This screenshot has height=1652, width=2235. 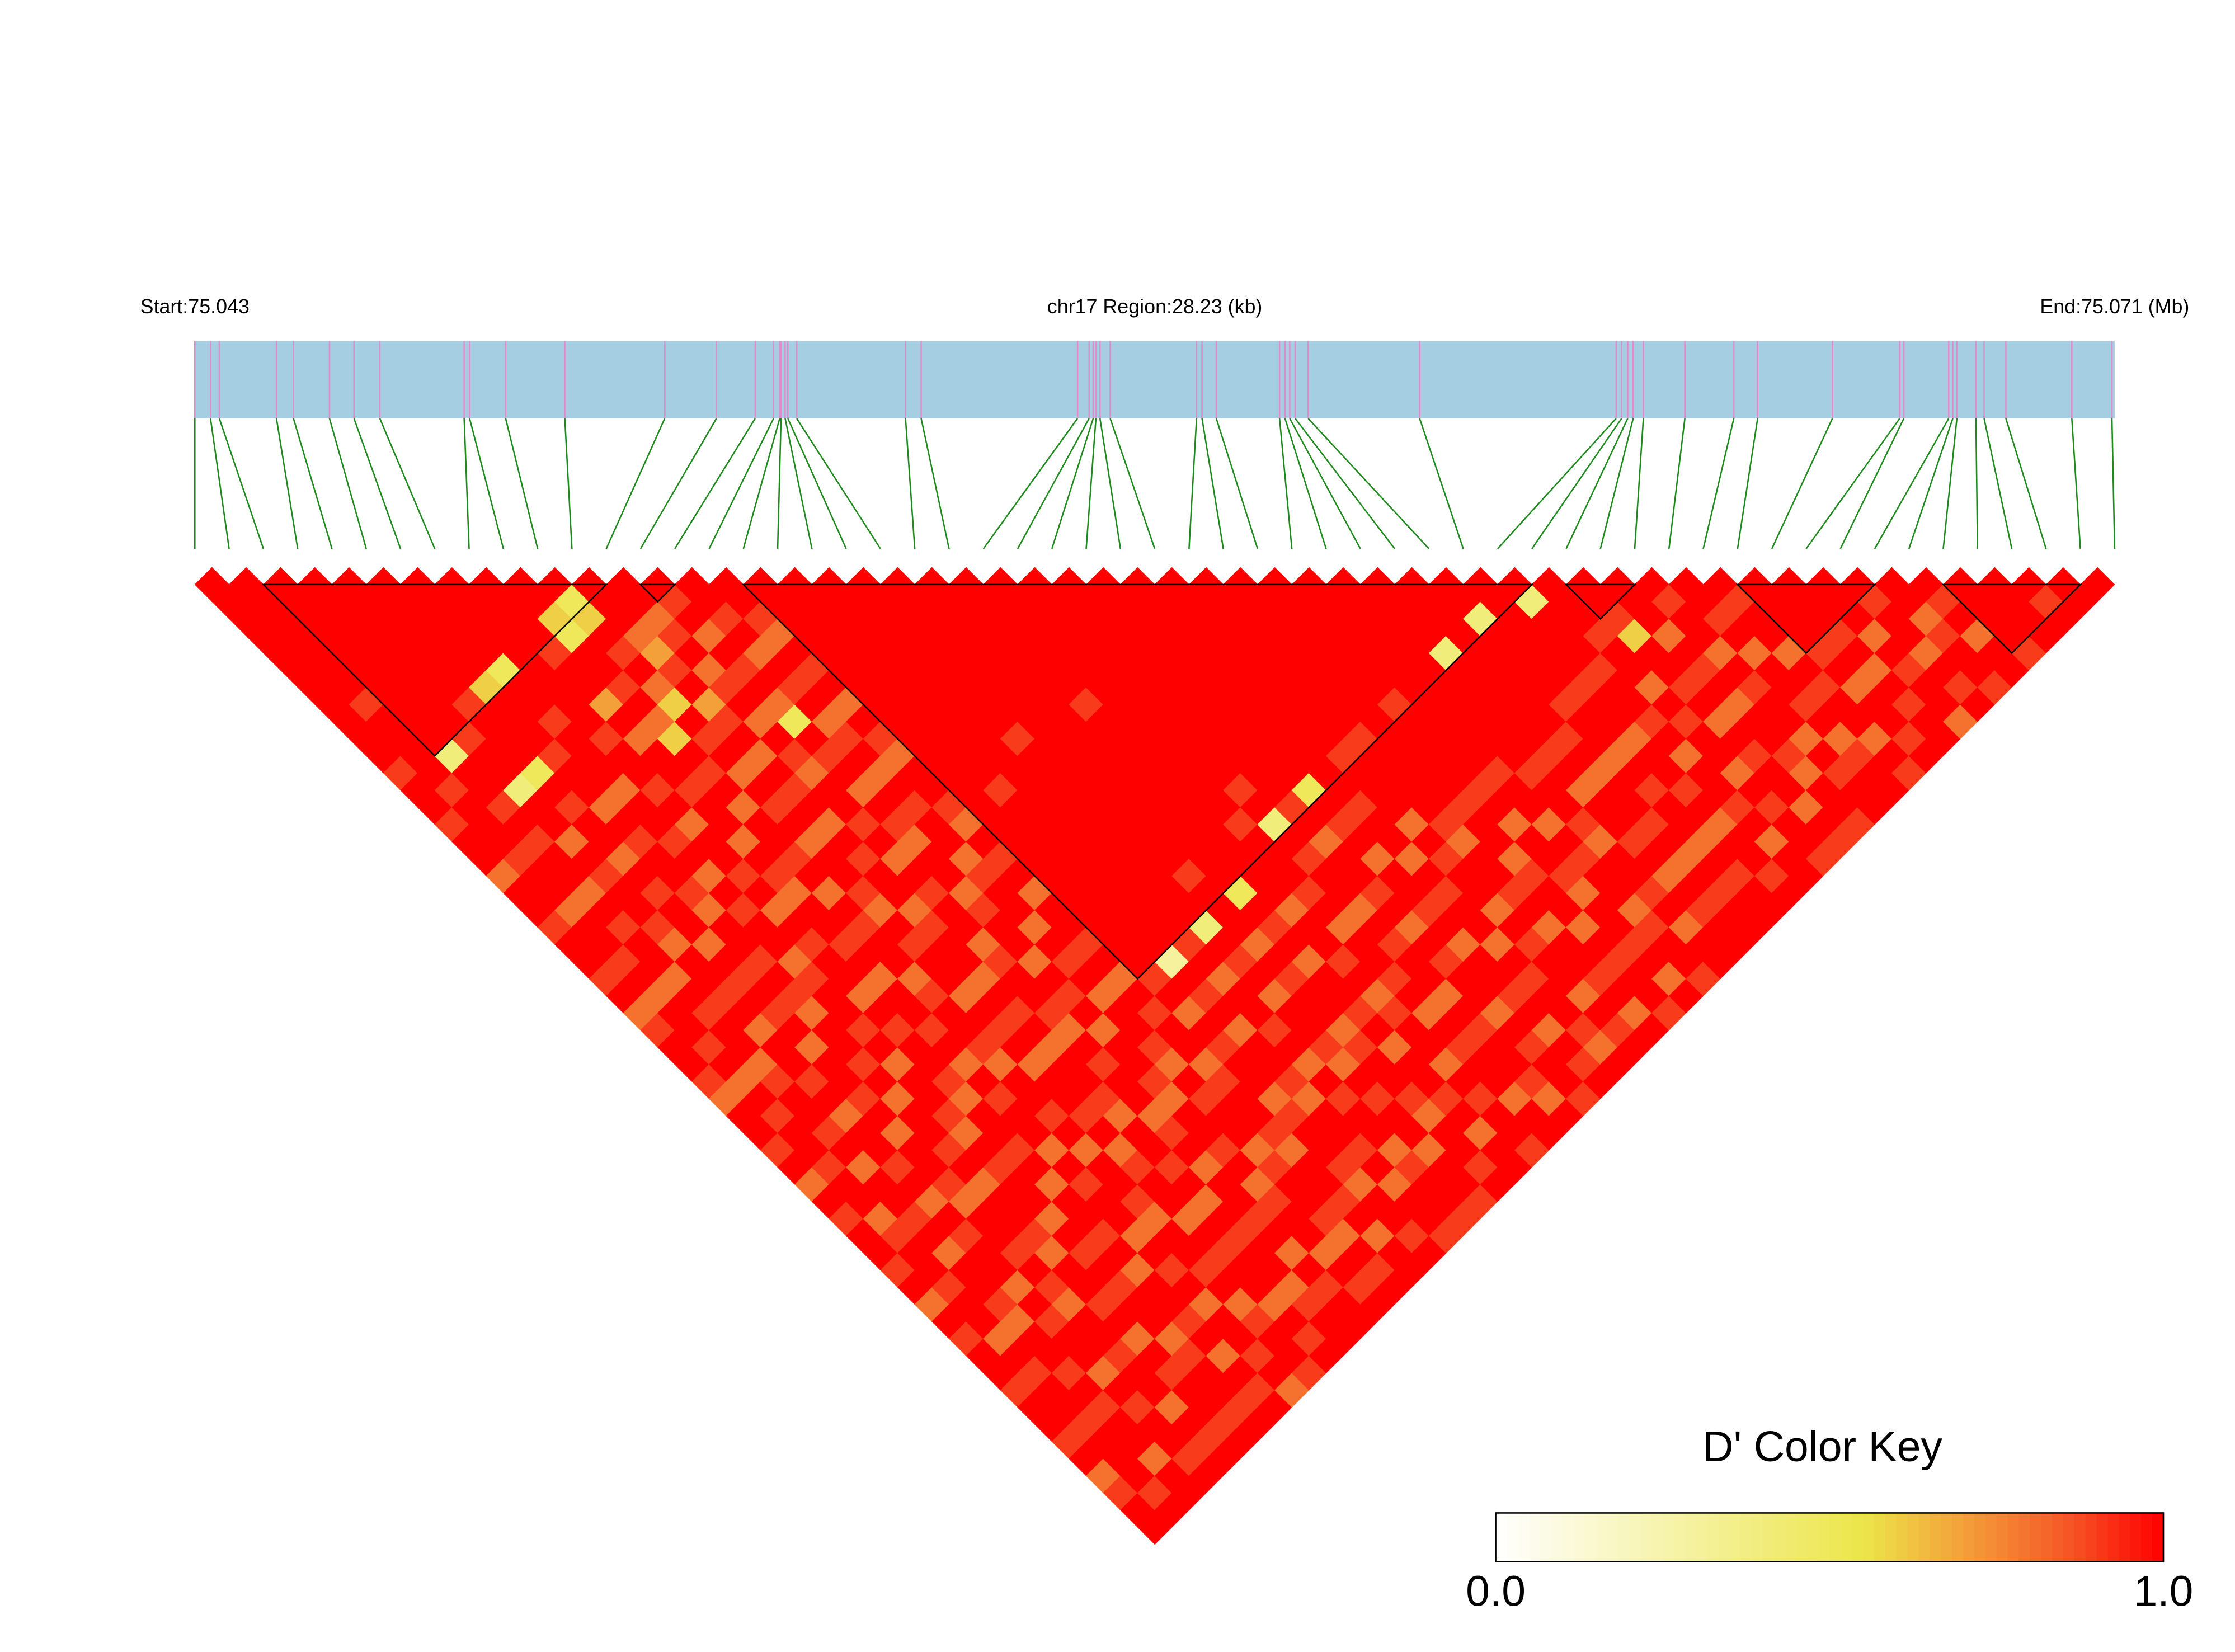 I want to click on start-label: Start:75.043, so click(x=195, y=306).